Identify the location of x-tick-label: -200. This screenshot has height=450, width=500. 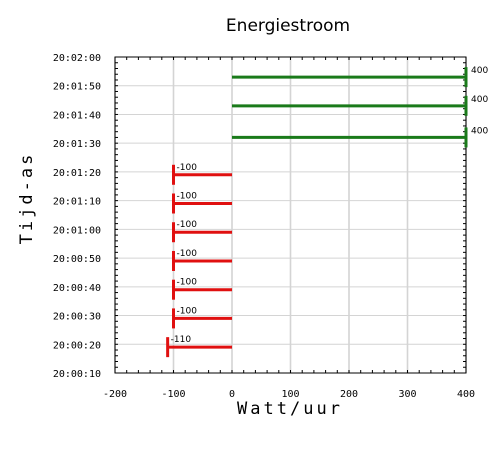
(115, 394).